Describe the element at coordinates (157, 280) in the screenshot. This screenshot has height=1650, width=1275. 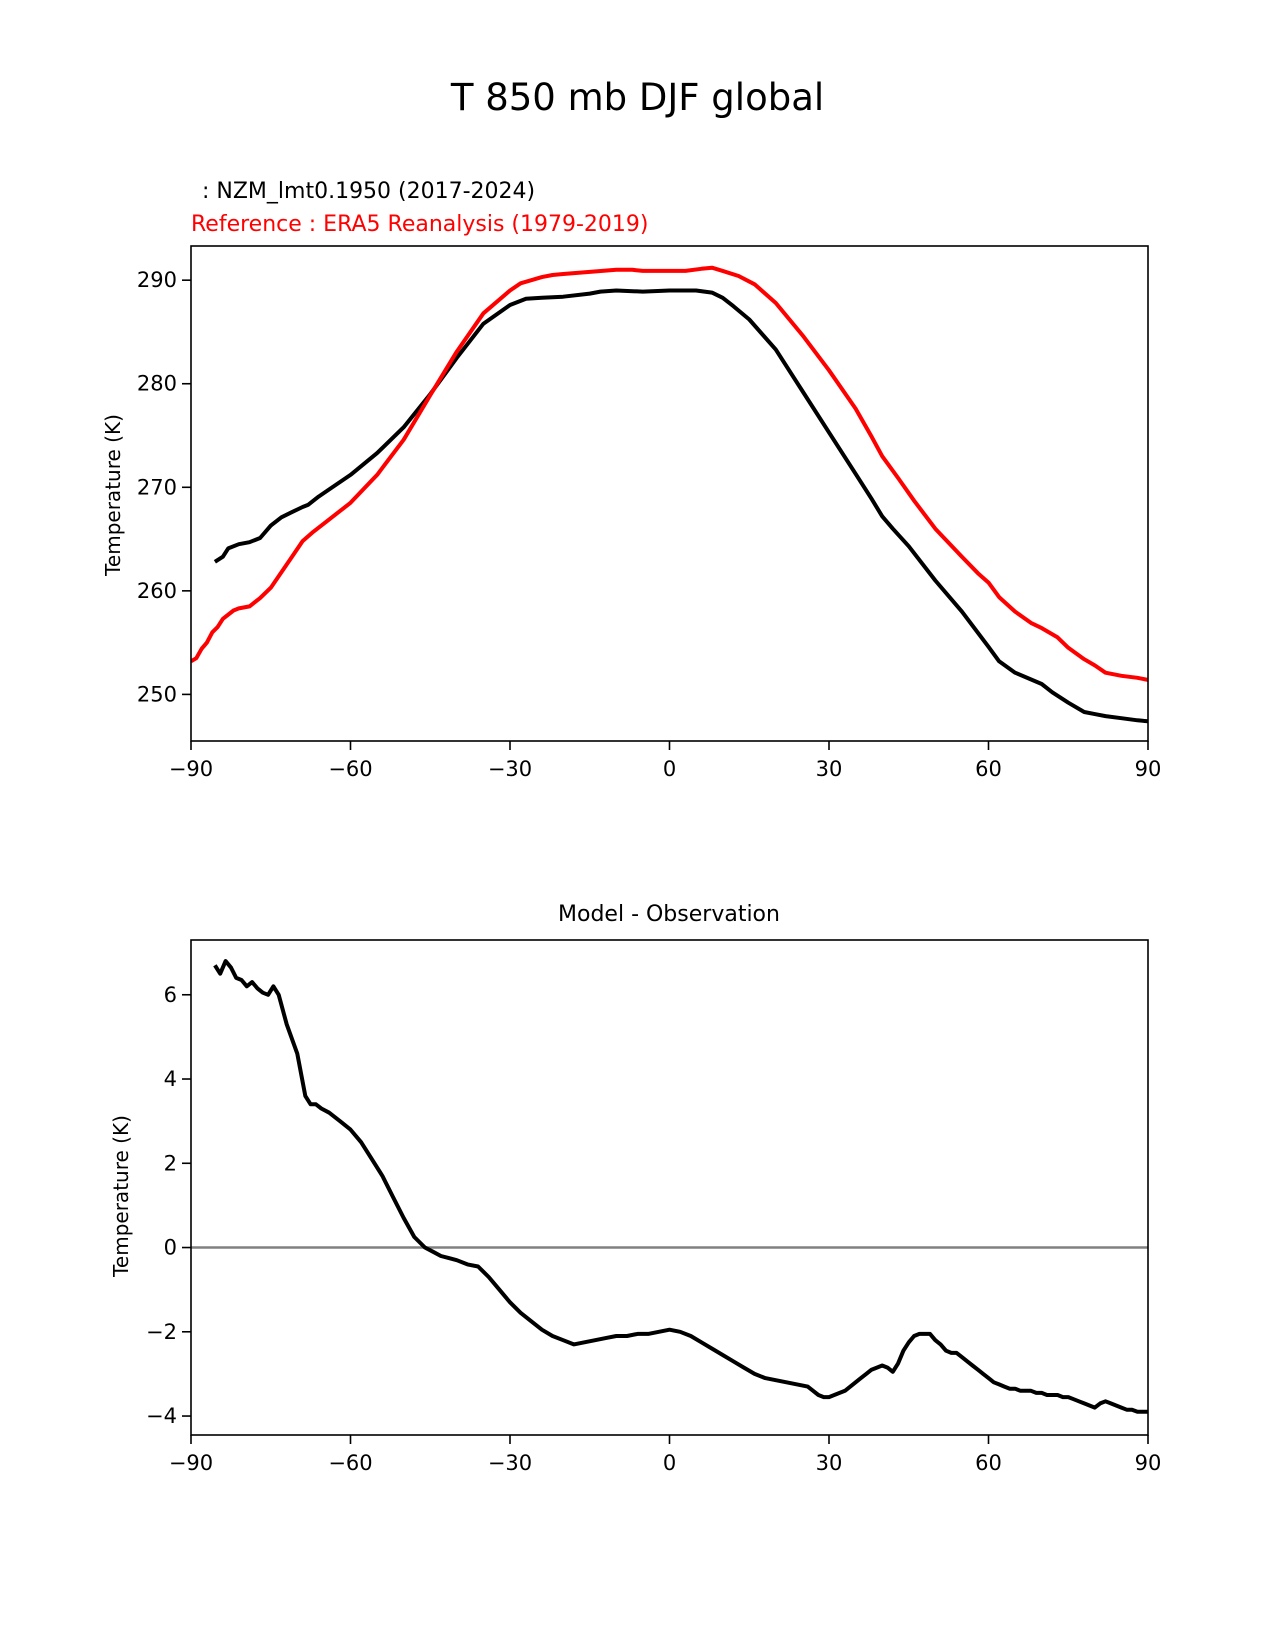
I see `top-y-tick-label: 290` at that location.